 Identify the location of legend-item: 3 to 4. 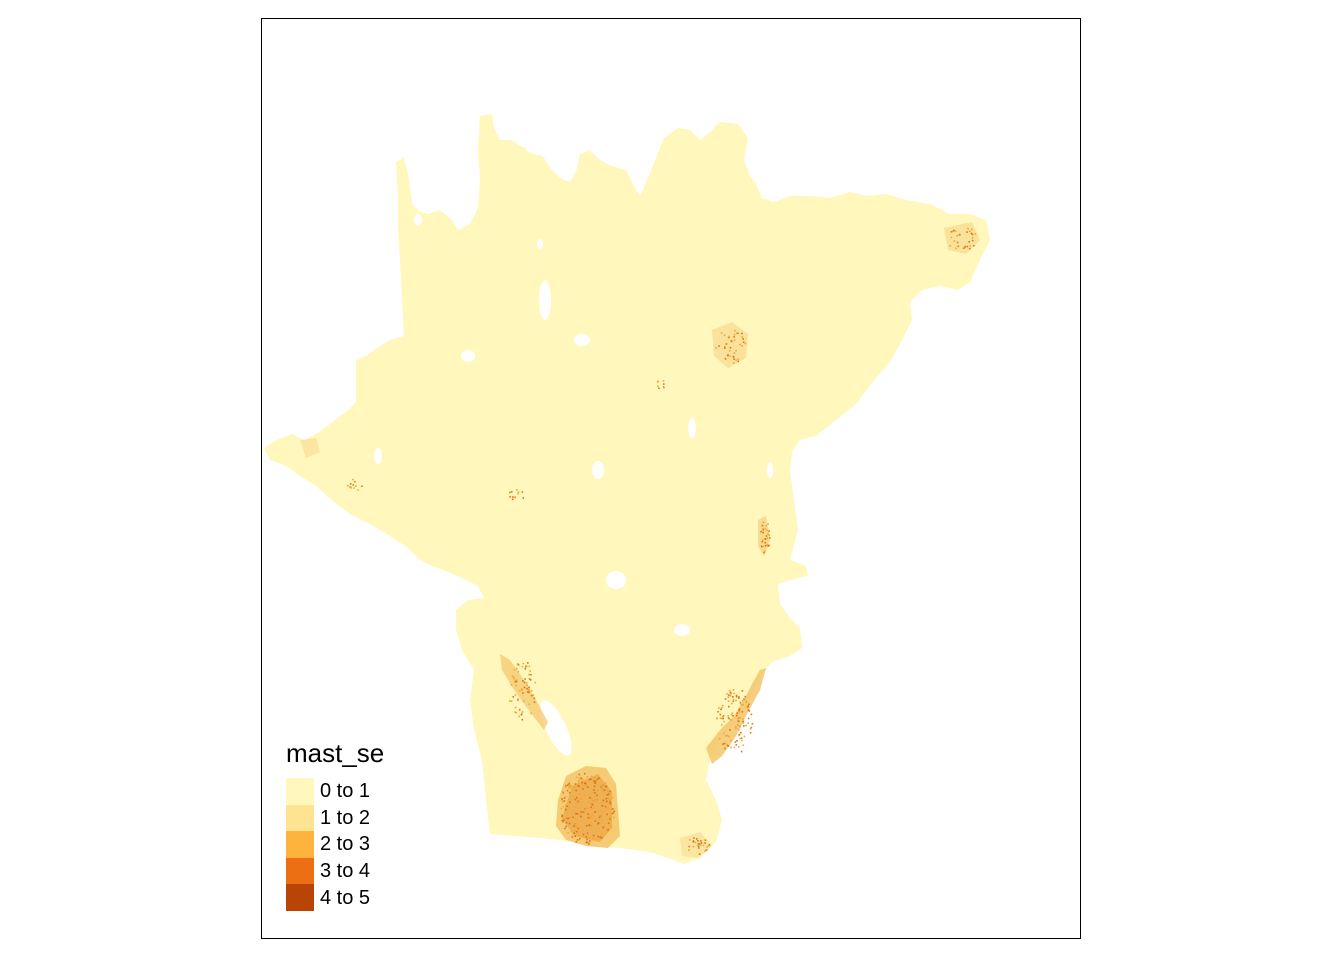
(335, 871).